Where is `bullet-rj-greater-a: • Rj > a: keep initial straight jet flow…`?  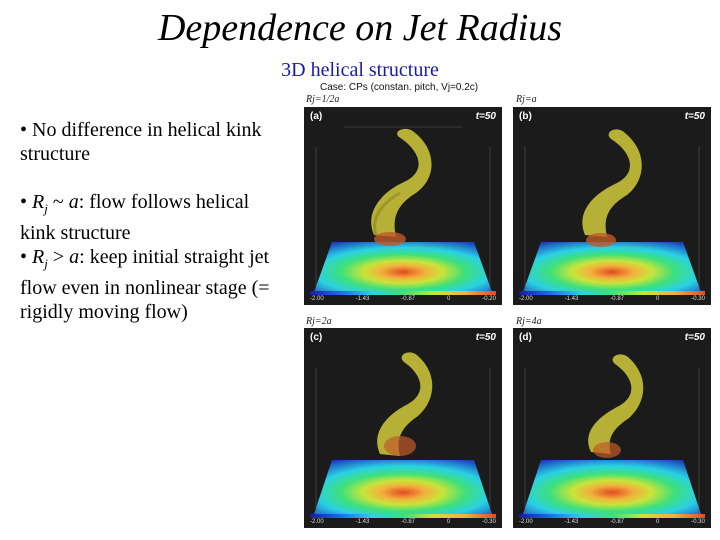
bullet-rj-greater-a: • Rj > a: keep initial straight jet flow… is located at coordinates (151, 284).